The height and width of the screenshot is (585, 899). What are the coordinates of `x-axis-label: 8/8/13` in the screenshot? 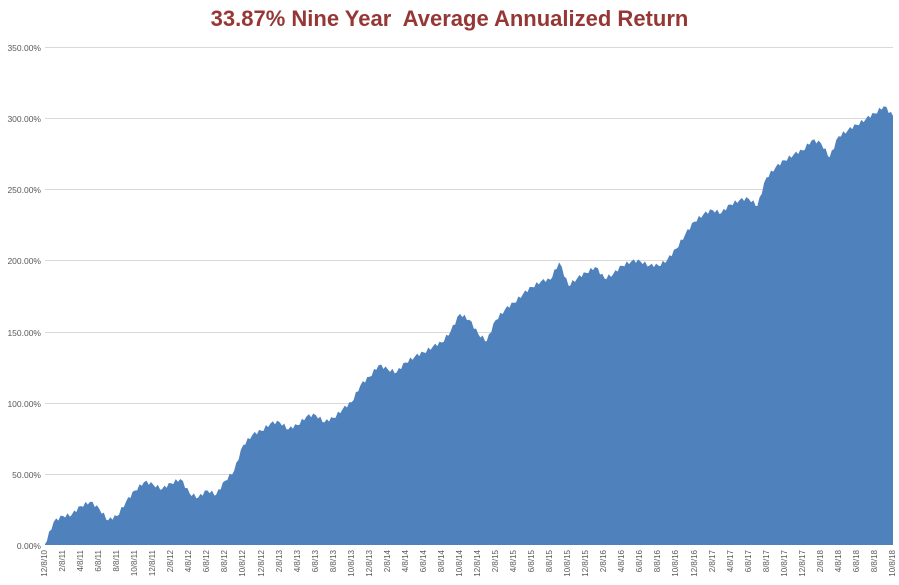 It's located at (333, 561).